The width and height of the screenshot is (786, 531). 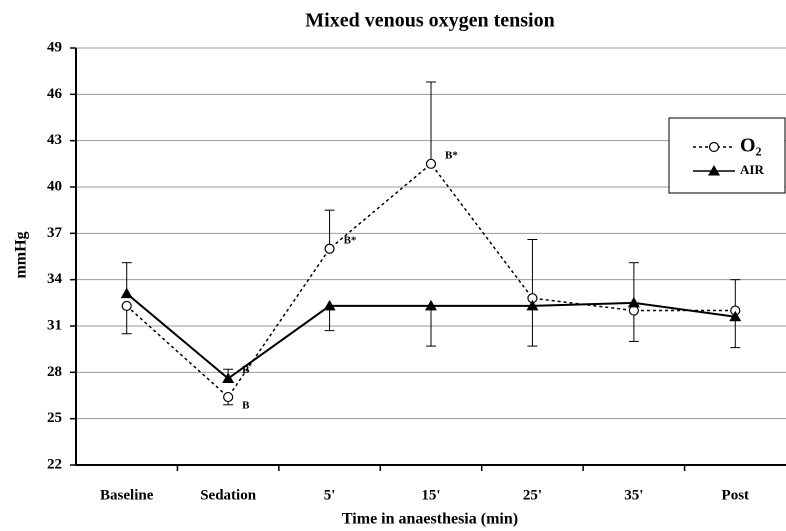 I want to click on legend: O₂ AIR, so click(x=727, y=155).